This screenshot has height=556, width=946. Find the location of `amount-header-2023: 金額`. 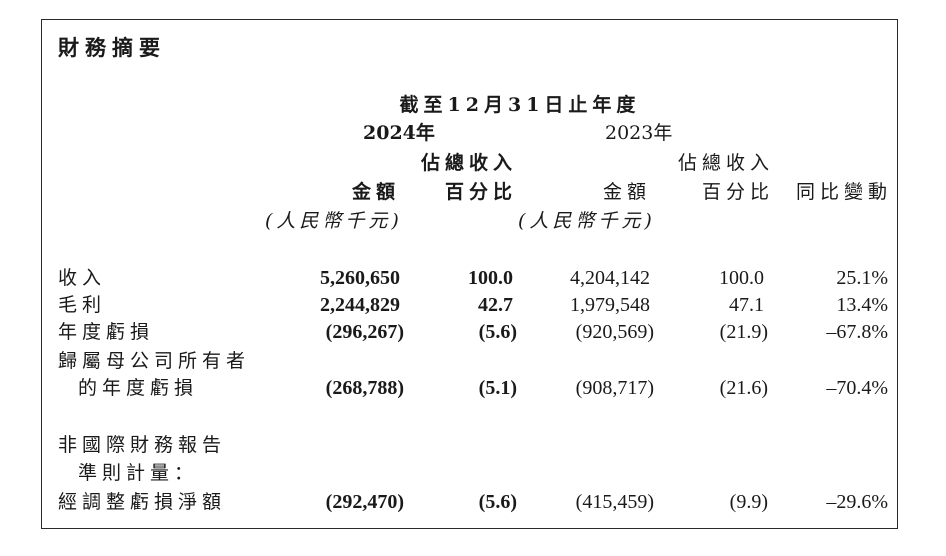

amount-header-2023: 金額 is located at coordinates (626, 192).